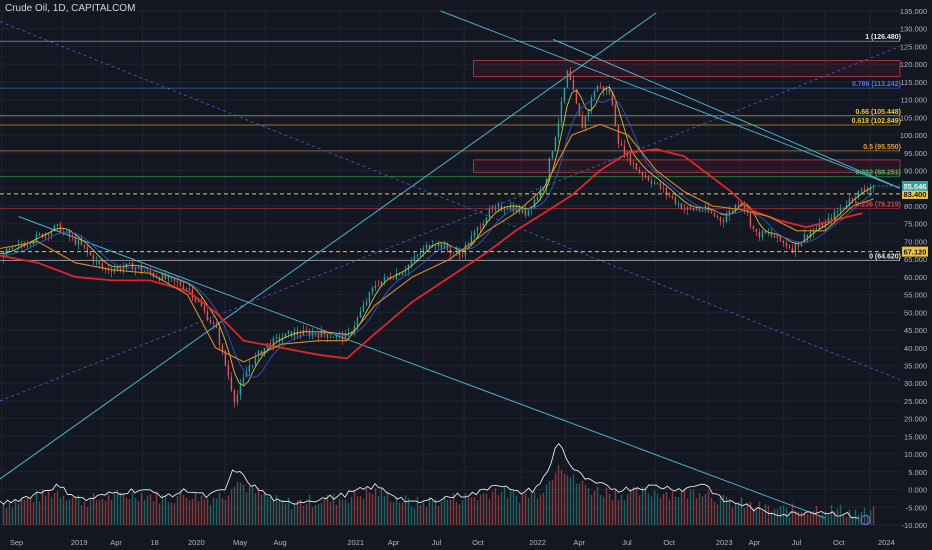  What do you see at coordinates (537, 542) in the screenshot?
I see `time-tick-label: 2022` at bounding box center [537, 542].